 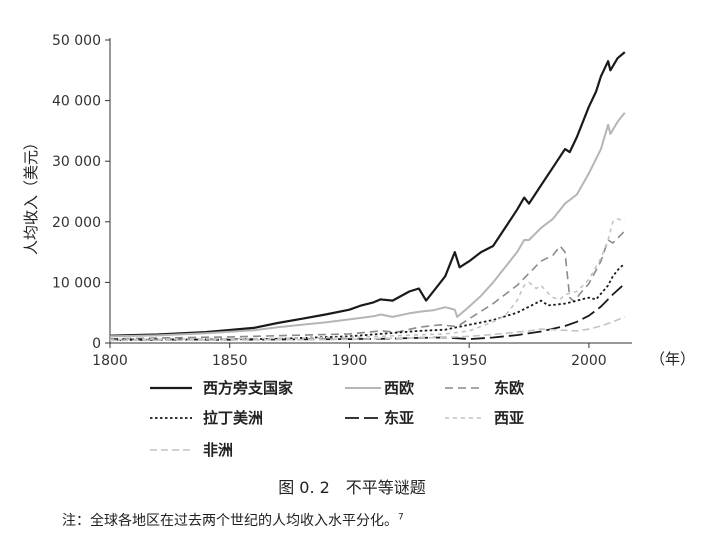 What do you see at coordinates (248, 388) in the screenshot?
I see `legend-label: 西方旁支国家` at bounding box center [248, 388].